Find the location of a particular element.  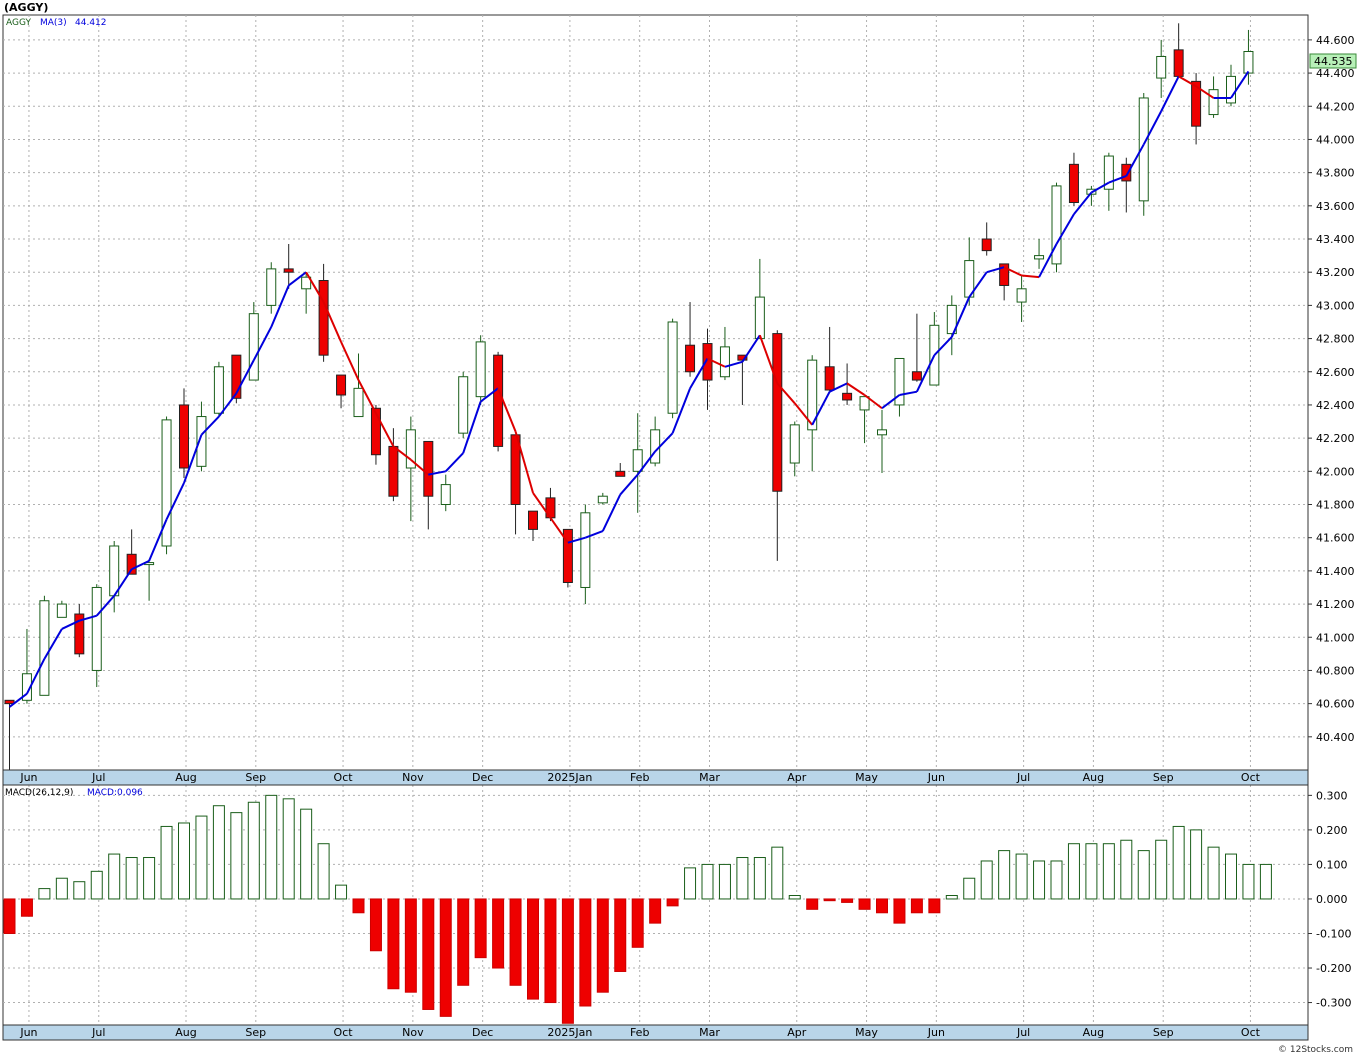

legend-ma: MA(3) is located at coordinates (53, 23).